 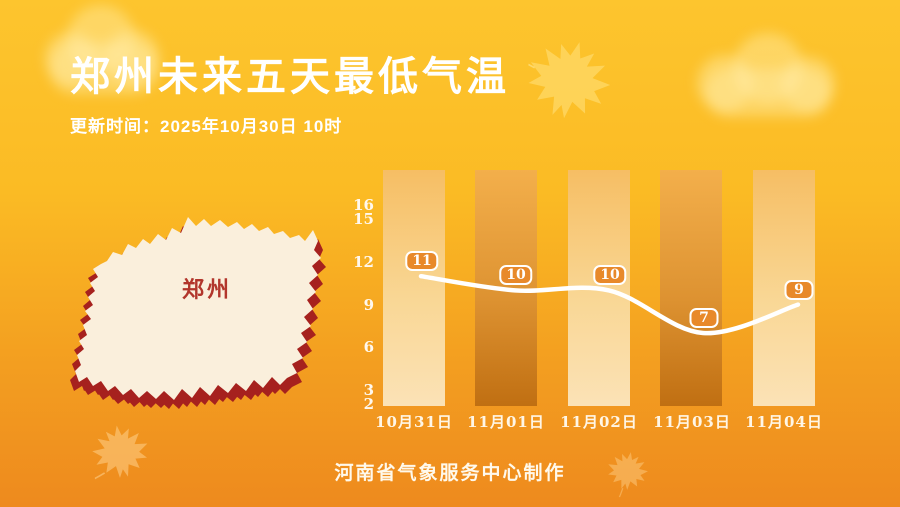 What do you see at coordinates (784, 422) in the screenshot?
I see `x-axis-label: 11月04日` at bounding box center [784, 422].